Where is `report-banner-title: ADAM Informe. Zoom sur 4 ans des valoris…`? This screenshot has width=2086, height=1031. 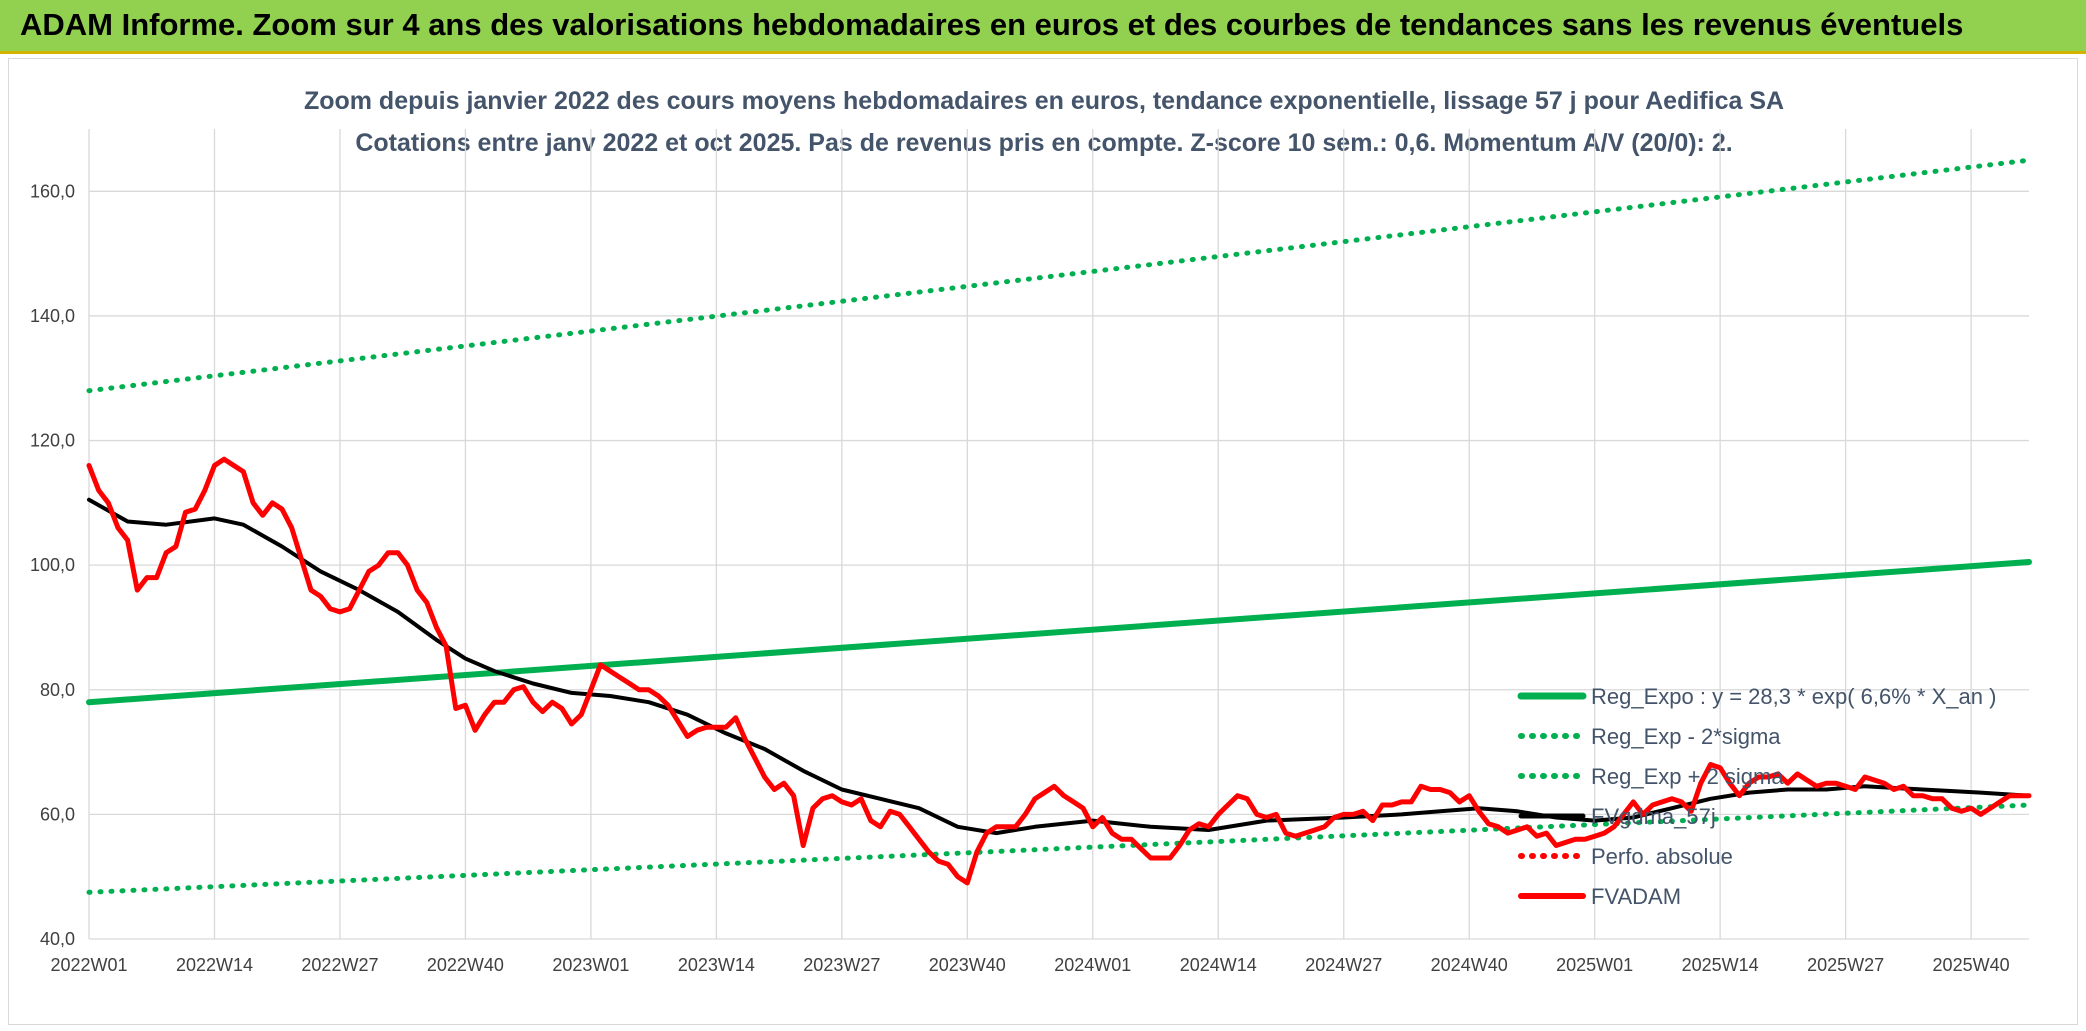
report-banner-title: ADAM Informe. Zoom sur 4 ans des valoris… is located at coordinates (992, 24).